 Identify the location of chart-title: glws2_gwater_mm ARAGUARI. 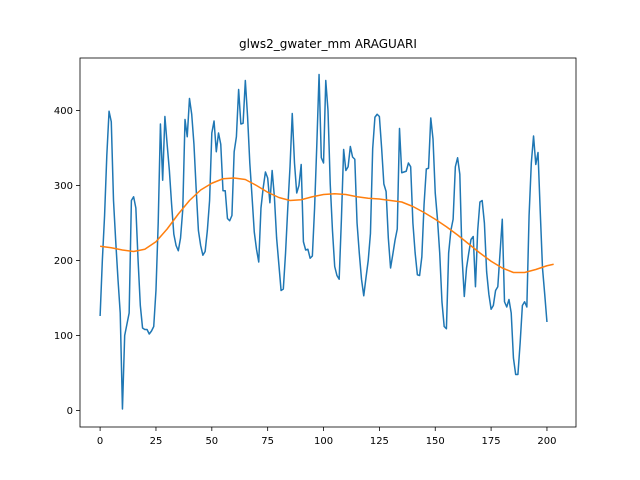
(328, 44).